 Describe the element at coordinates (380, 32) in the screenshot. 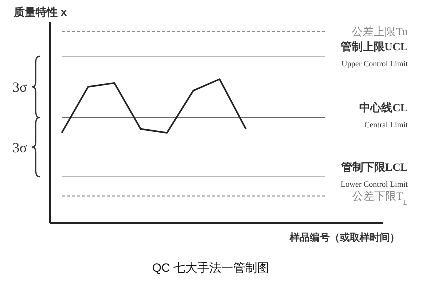

I see `text: 公差上限Tu` at that location.